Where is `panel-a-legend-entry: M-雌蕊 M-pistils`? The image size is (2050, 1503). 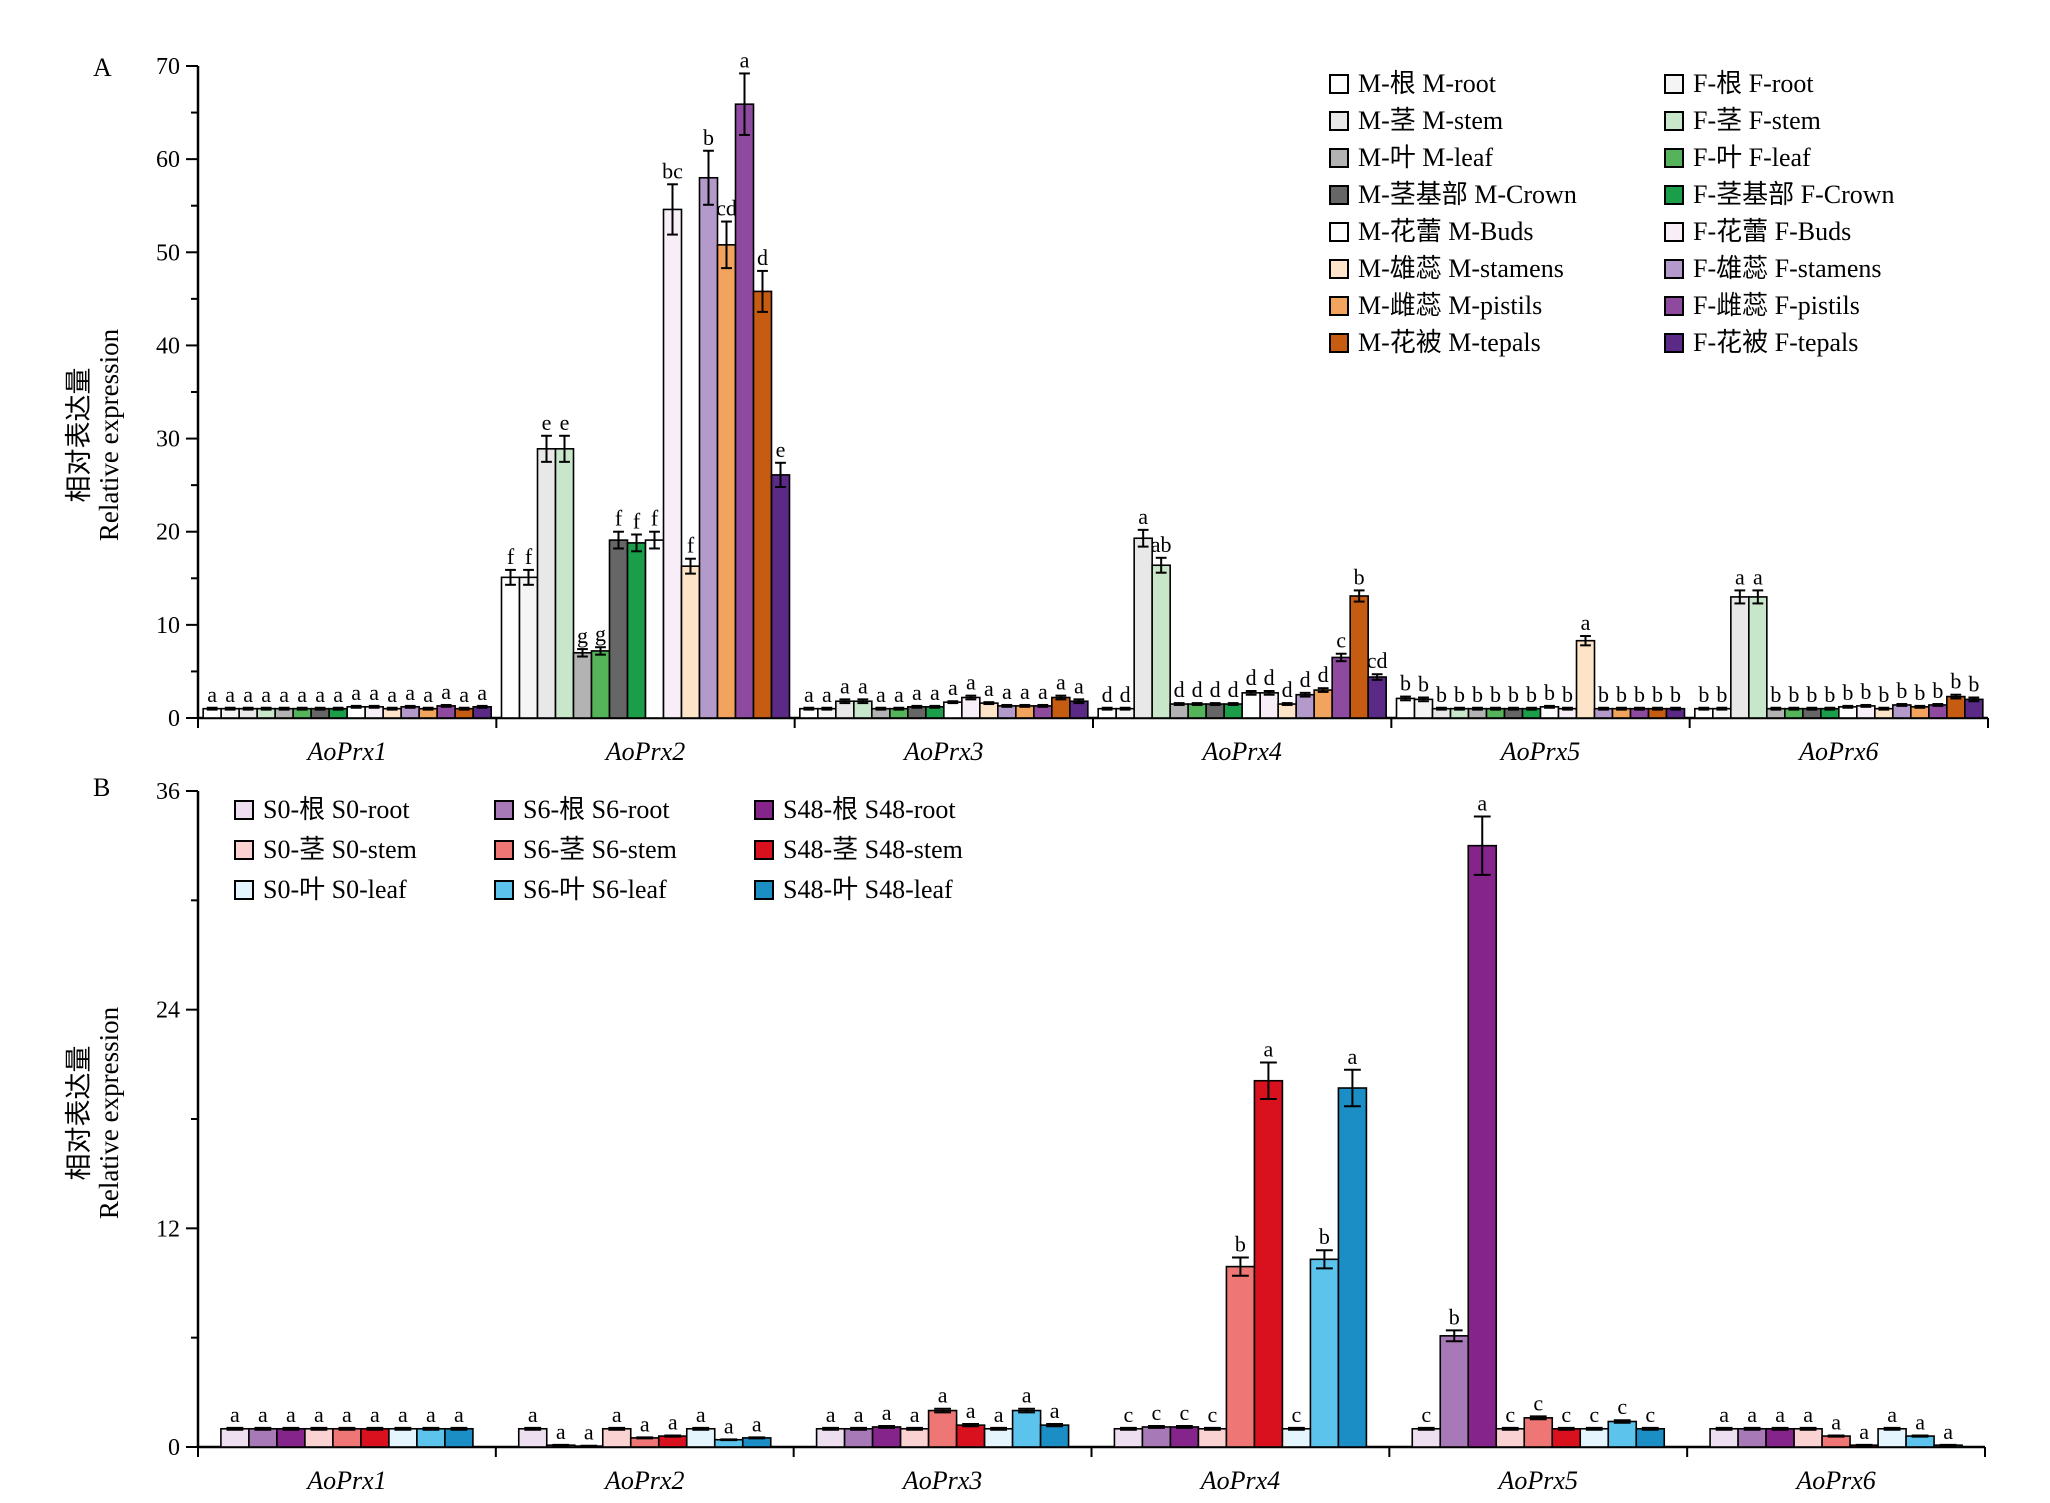 panel-a-legend-entry: M-雌蕊 M-pistils is located at coordinates (1450, 305).